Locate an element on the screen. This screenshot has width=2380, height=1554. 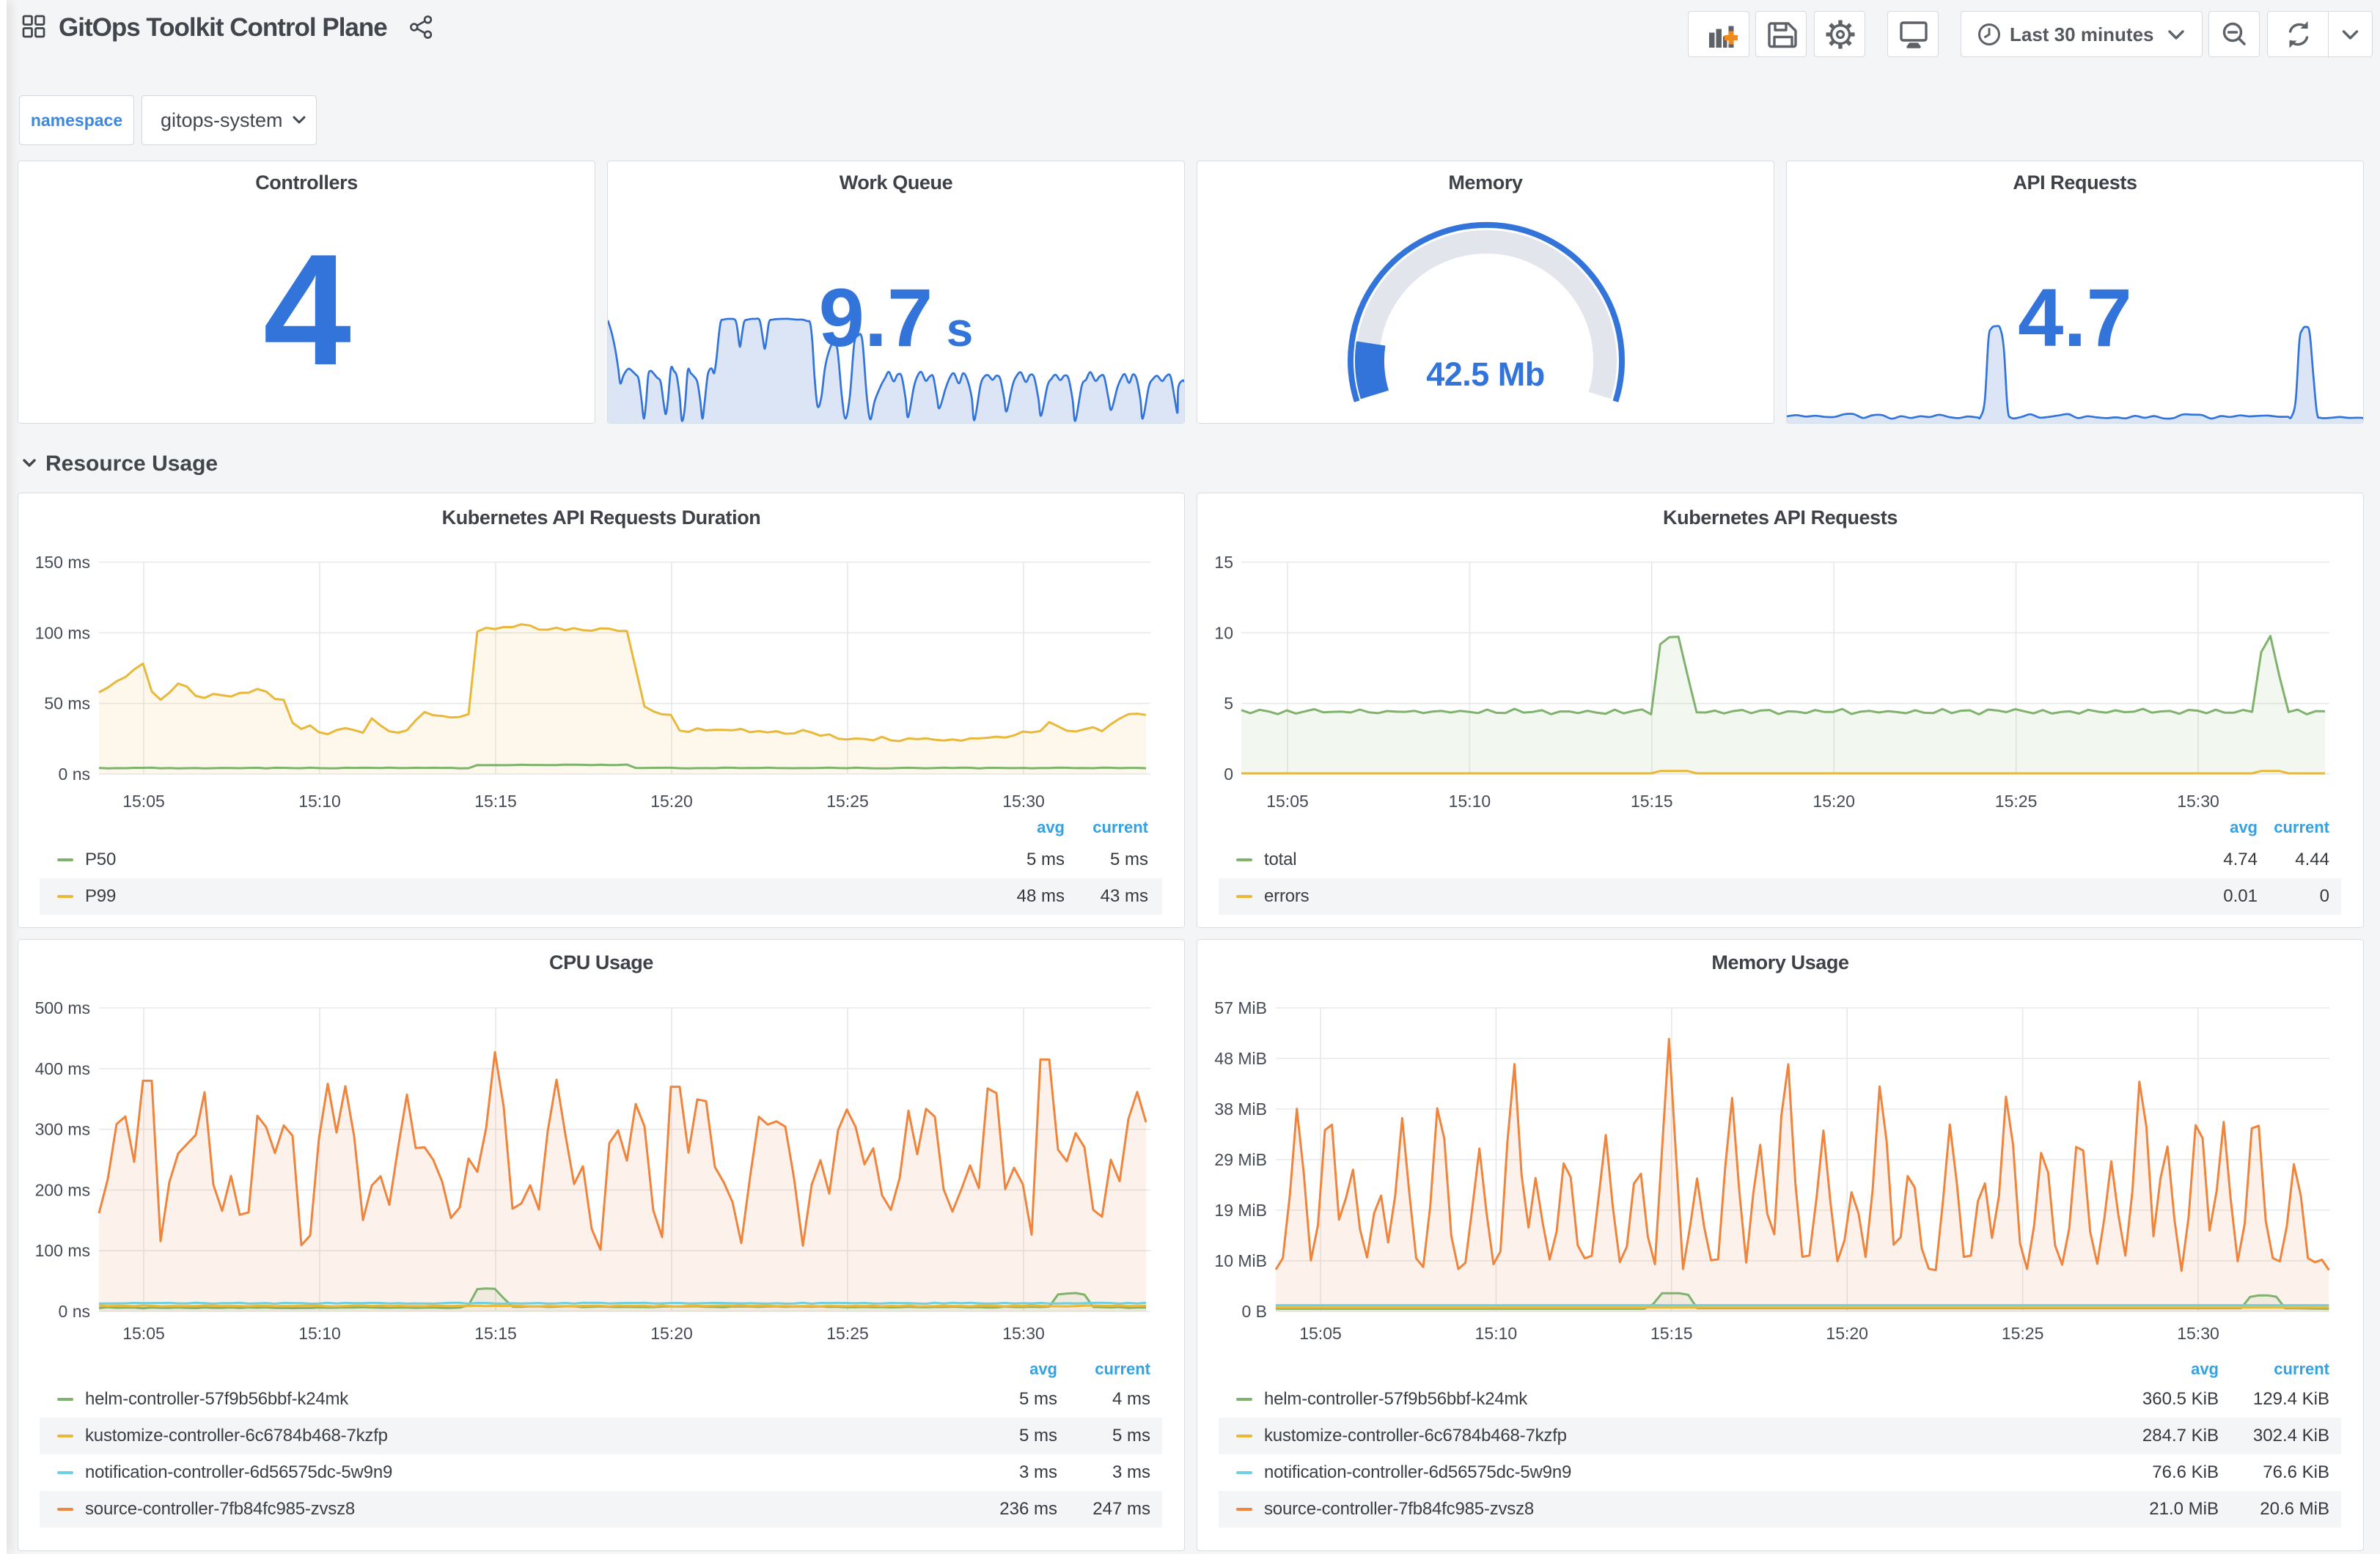
svg-text: 38 MiB is located at coordinates (1240, 1109).